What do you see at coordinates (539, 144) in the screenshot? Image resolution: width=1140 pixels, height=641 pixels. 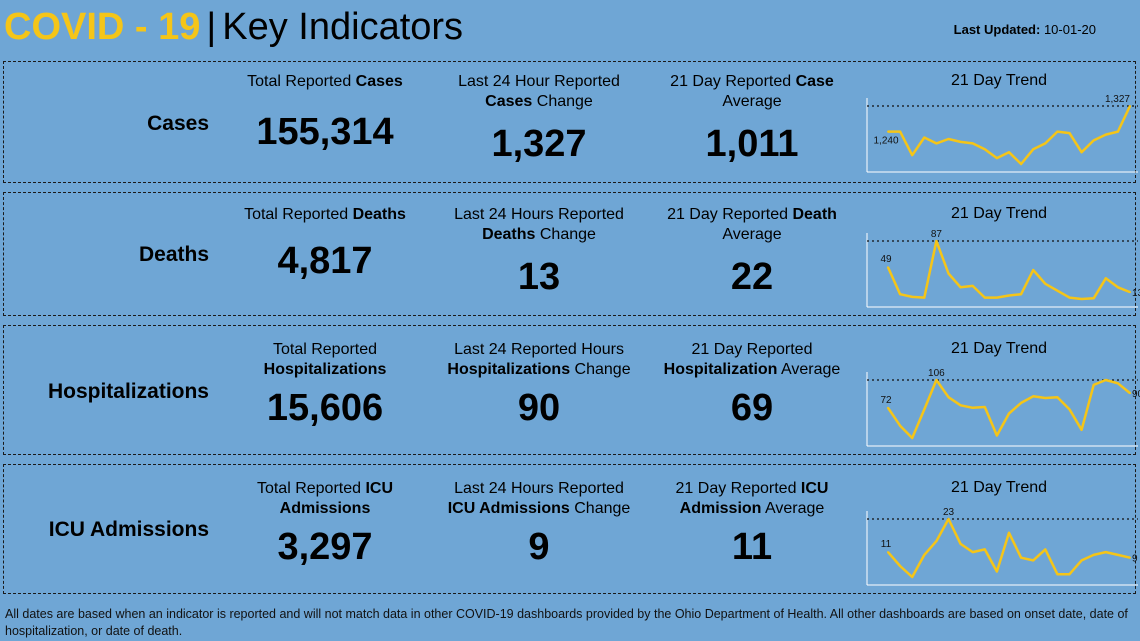 I see `cases-24h-value: 1,327` at bounding box center [539, 144].